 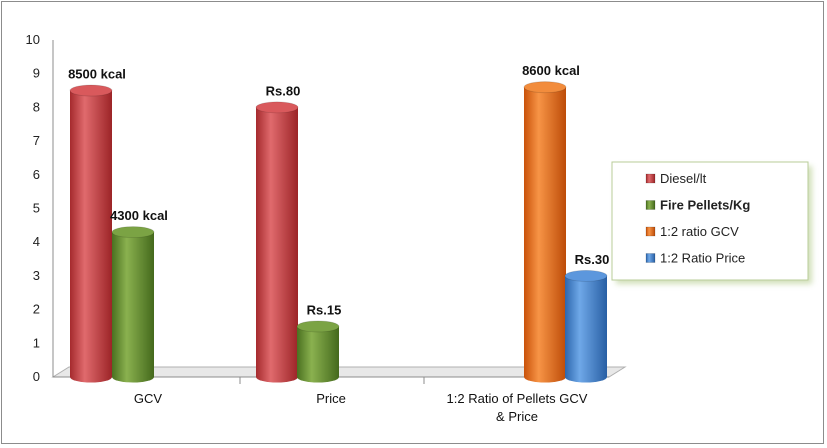 I want to click on legend-label: Diesel/lt, so click(x=683, y=178).